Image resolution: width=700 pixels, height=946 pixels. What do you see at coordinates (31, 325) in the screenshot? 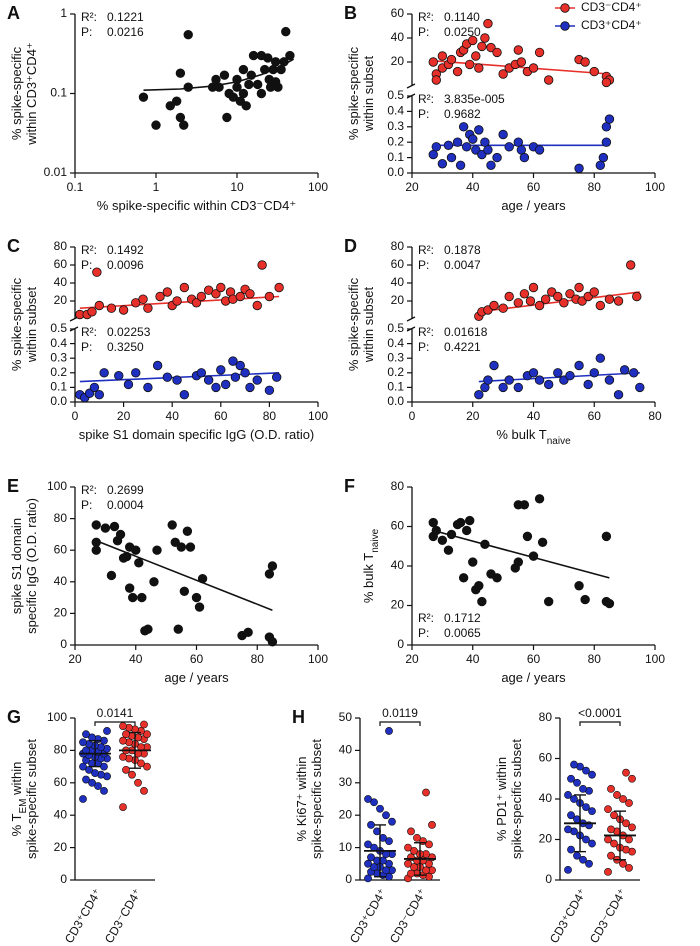
I see `axis-label: within subset` at bounding box center [31, 325].